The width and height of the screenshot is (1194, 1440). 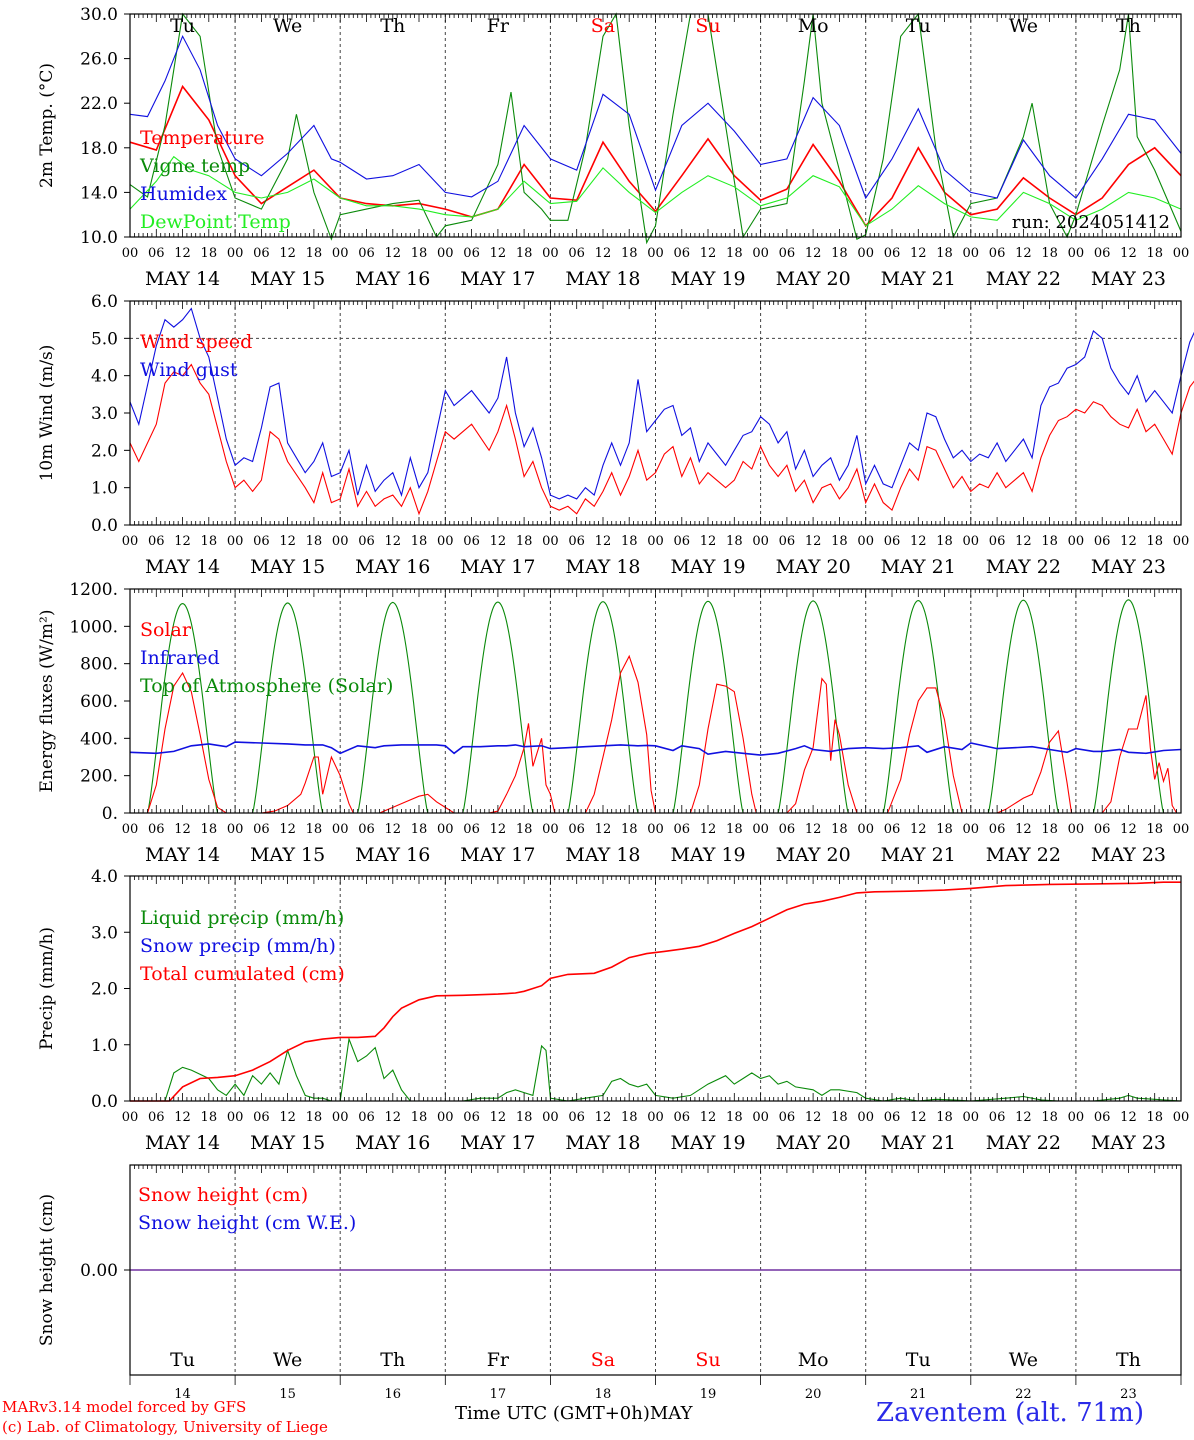 I want to click on y-tick-label: 0., so click(x=110, y=814).